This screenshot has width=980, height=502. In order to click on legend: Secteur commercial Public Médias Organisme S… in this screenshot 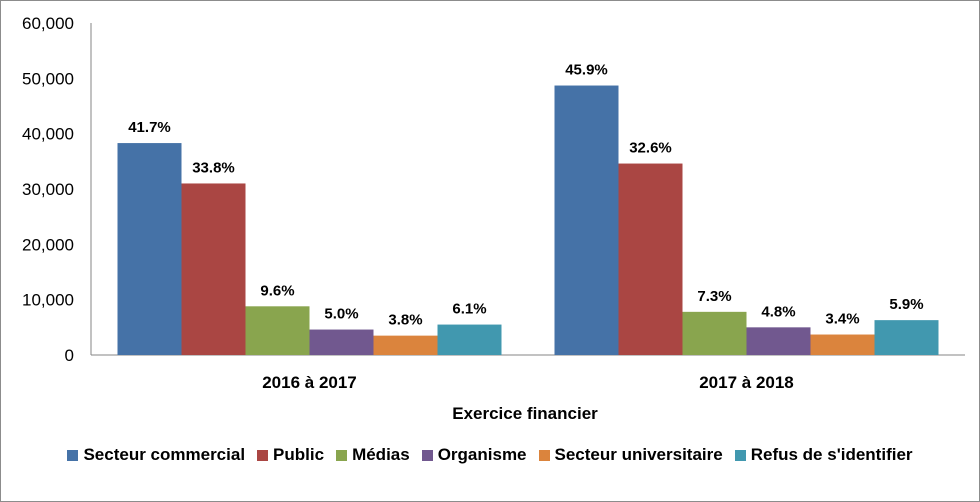, I will do `click(490, 455)`.